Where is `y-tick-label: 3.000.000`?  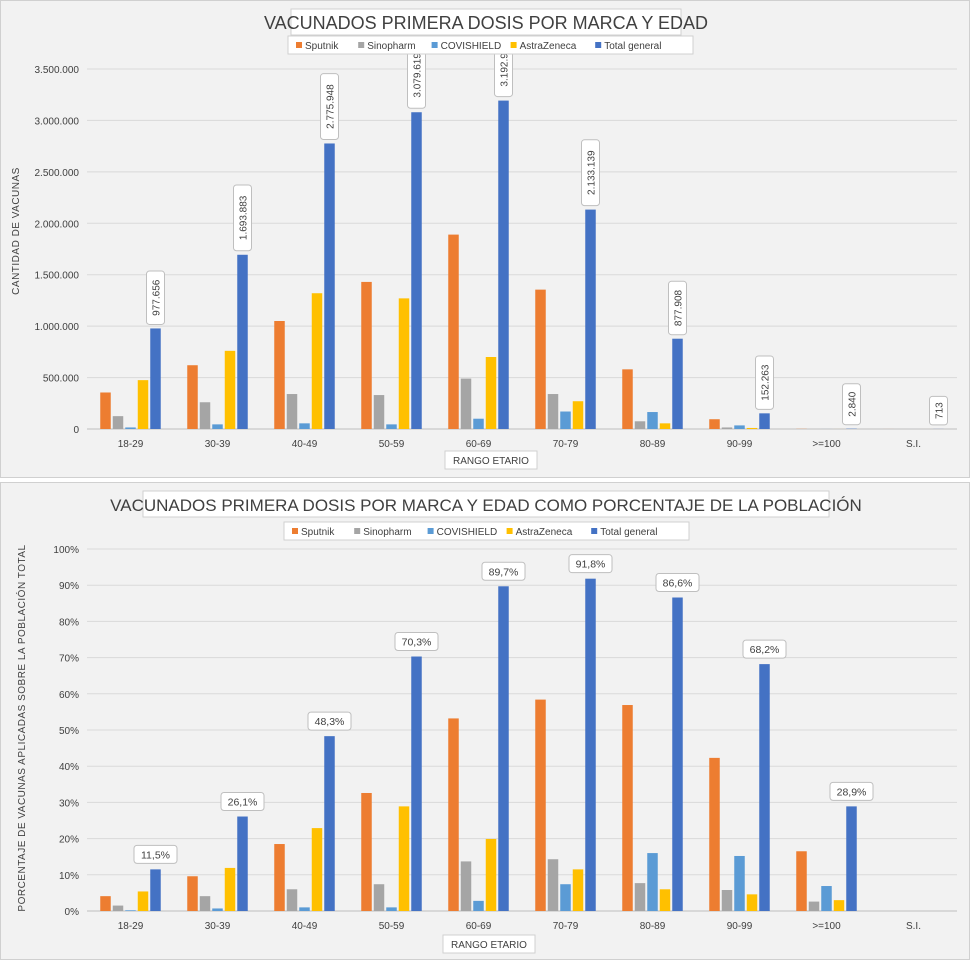 y-tick-label: 3.000.000 is located at coordinates (57, 121).